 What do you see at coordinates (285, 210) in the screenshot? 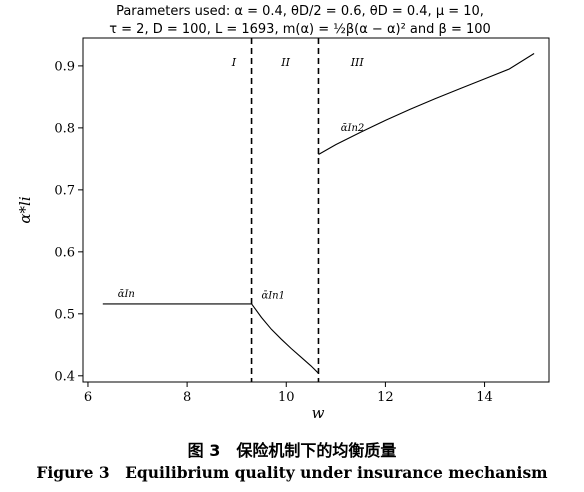
I see `region-dividers` at bounding box center [285, 210].